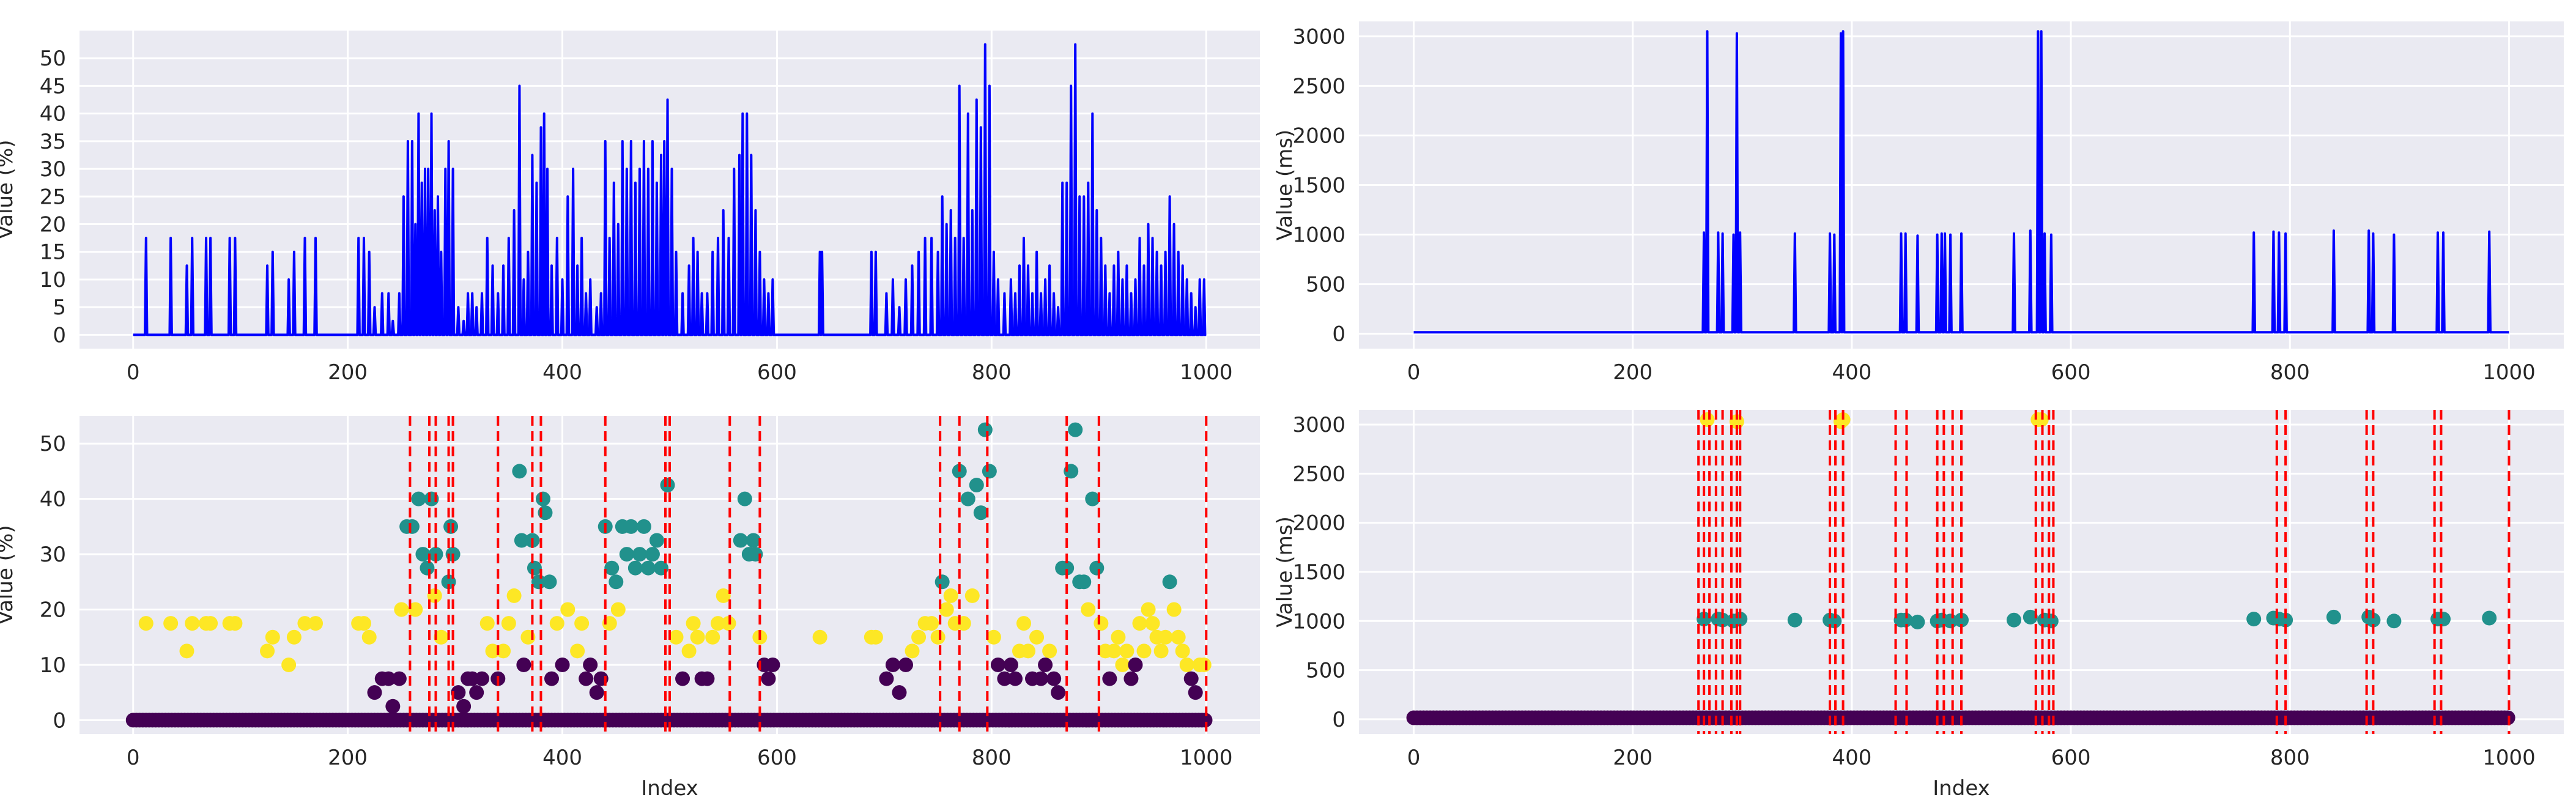  What do you see at coordinates (1318, 235) in the screenshot?
I see `y-tick-label: 1000` at bounding box center [1318, 235].